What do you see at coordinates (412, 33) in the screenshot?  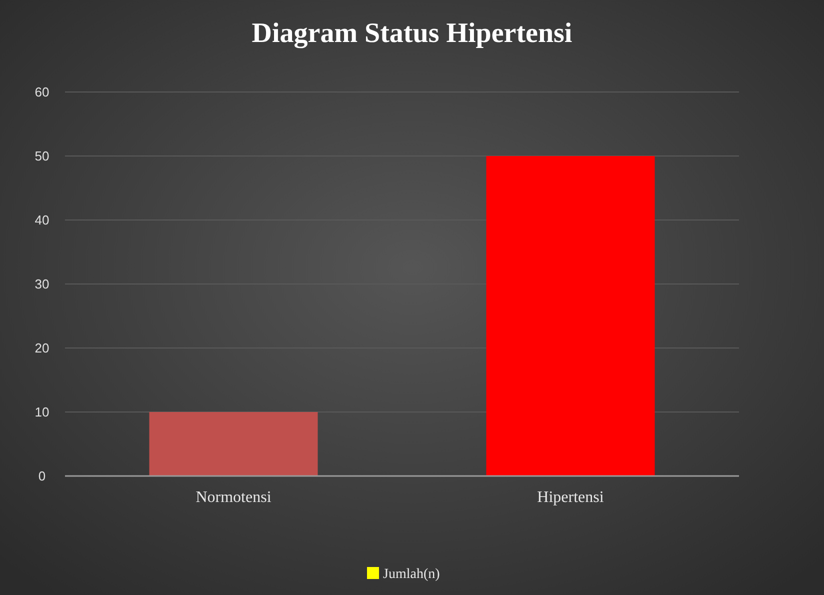 I see `chart-title: Diagram Status Hipertensi` at bounding box center [412, 33].